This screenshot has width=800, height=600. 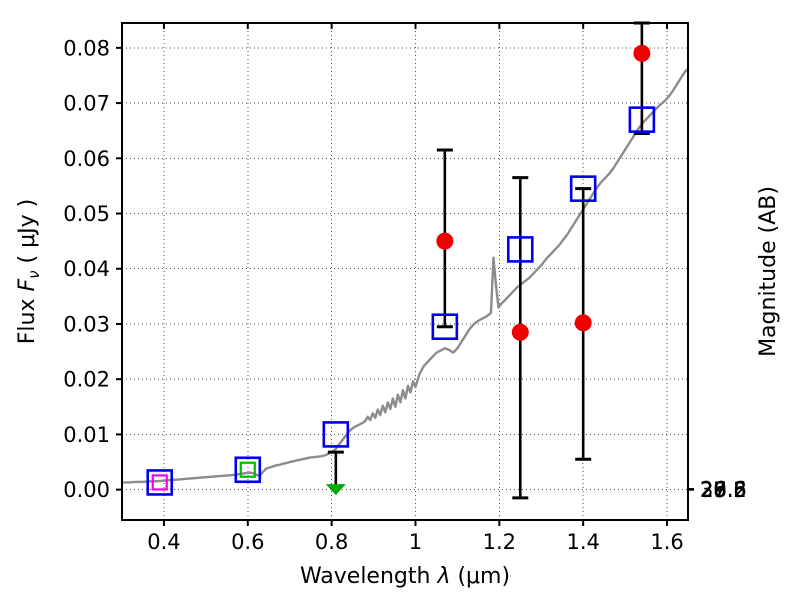 I want to click on y-axis-right-tick-label: 27.2, so click(x=723, y=490).